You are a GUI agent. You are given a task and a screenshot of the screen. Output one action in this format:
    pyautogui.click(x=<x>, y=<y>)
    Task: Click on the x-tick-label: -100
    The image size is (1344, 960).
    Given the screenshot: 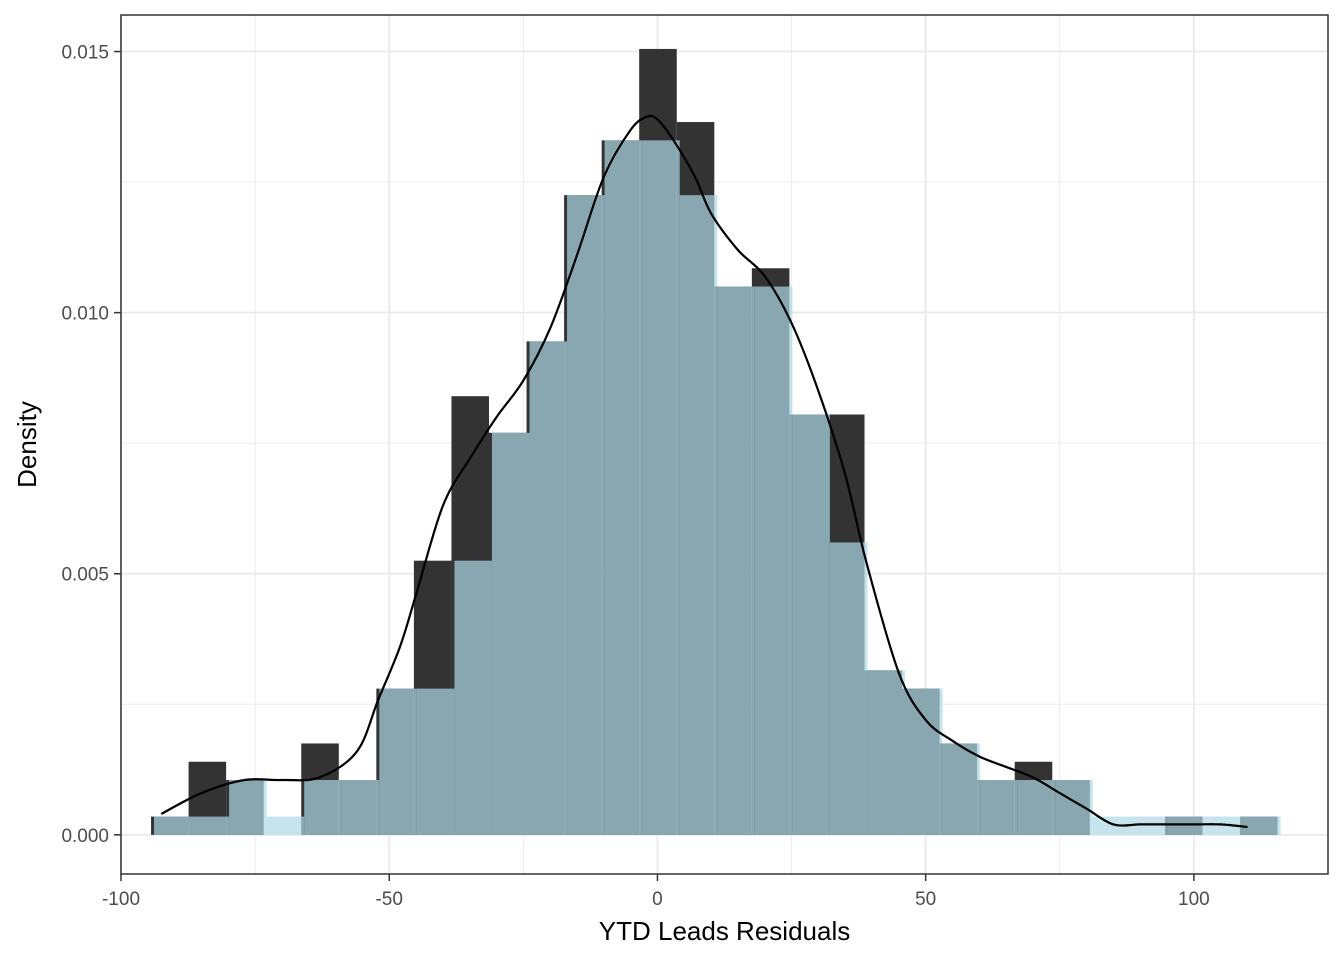 What is the action you would take?
    pyautogui.click(x=121, y=899)
    